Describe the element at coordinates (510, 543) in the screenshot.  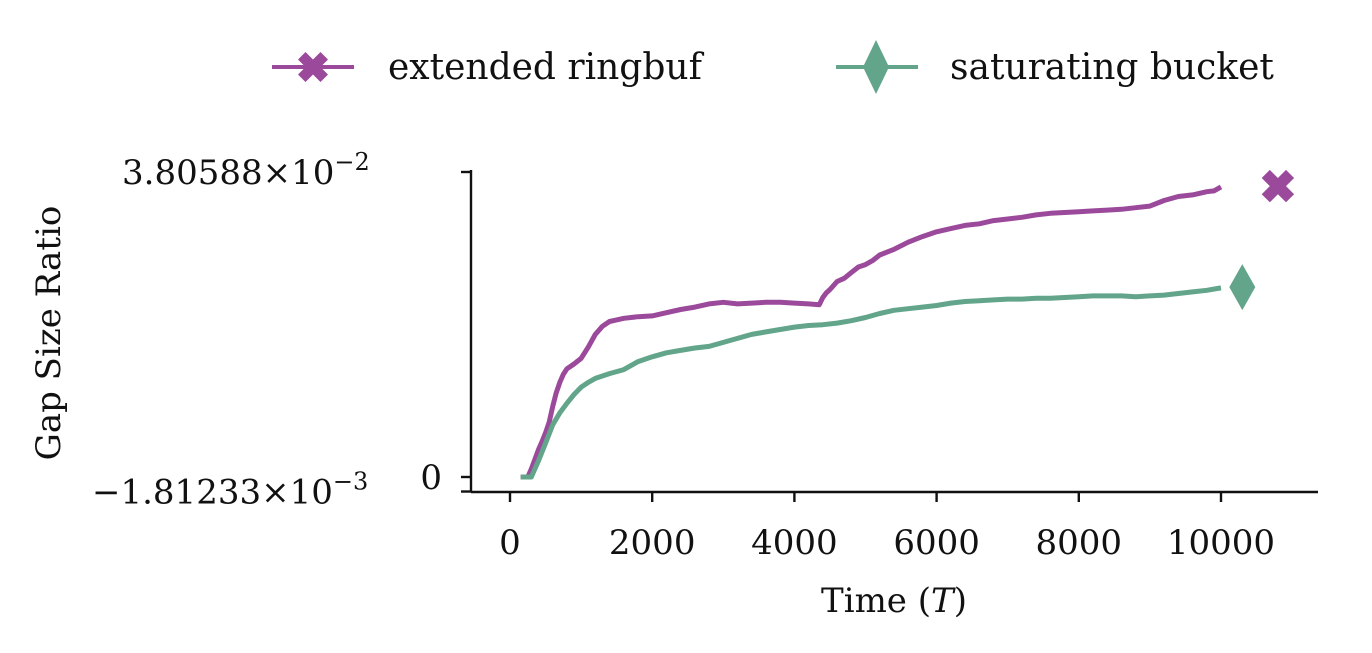
I see `x-tick-label: 0` at that location.